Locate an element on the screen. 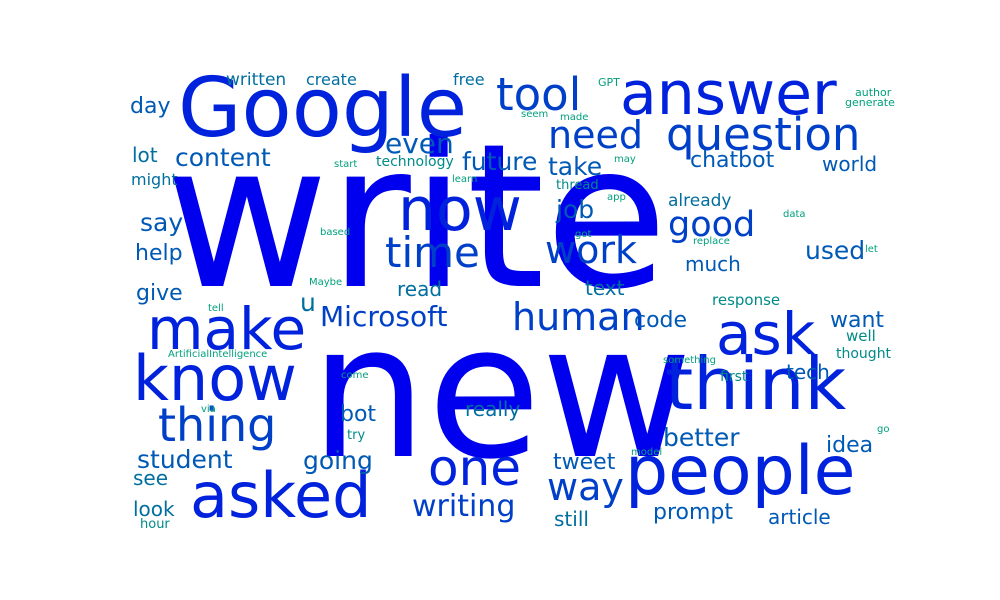  word-asked: asked is located at coordinates (281, 495).